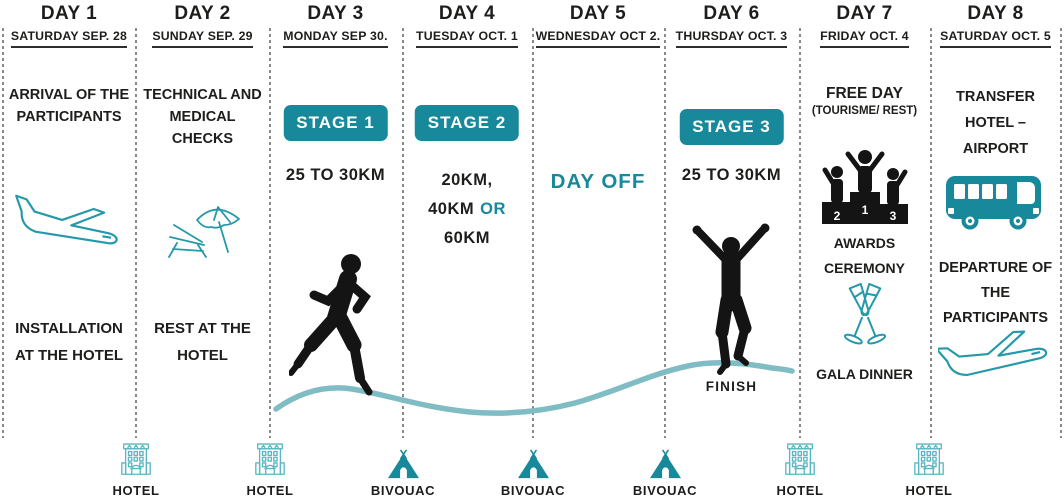 This screenshot has height=500, width=1064. Describe the element at coordinates (731, 38) in the screenshot. I see `day-date: THURSDAY OCT. 3` at that location.